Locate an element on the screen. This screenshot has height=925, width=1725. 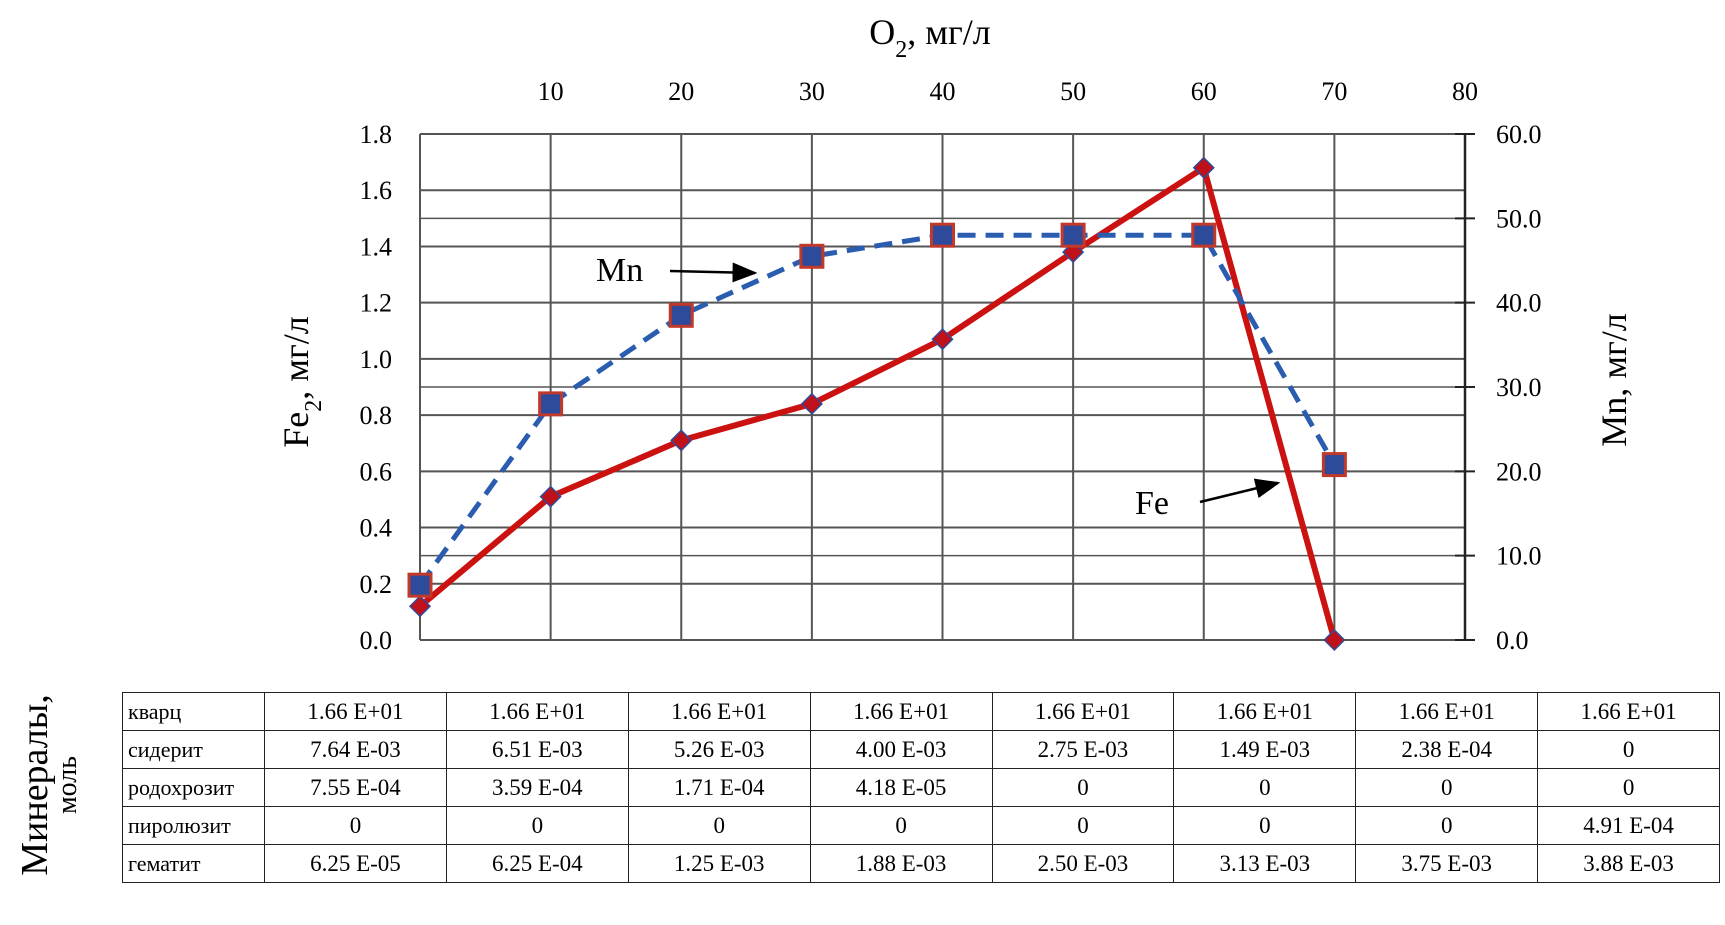
left-axis-tick-label: 1.4 is located at coordinates (376, 246).